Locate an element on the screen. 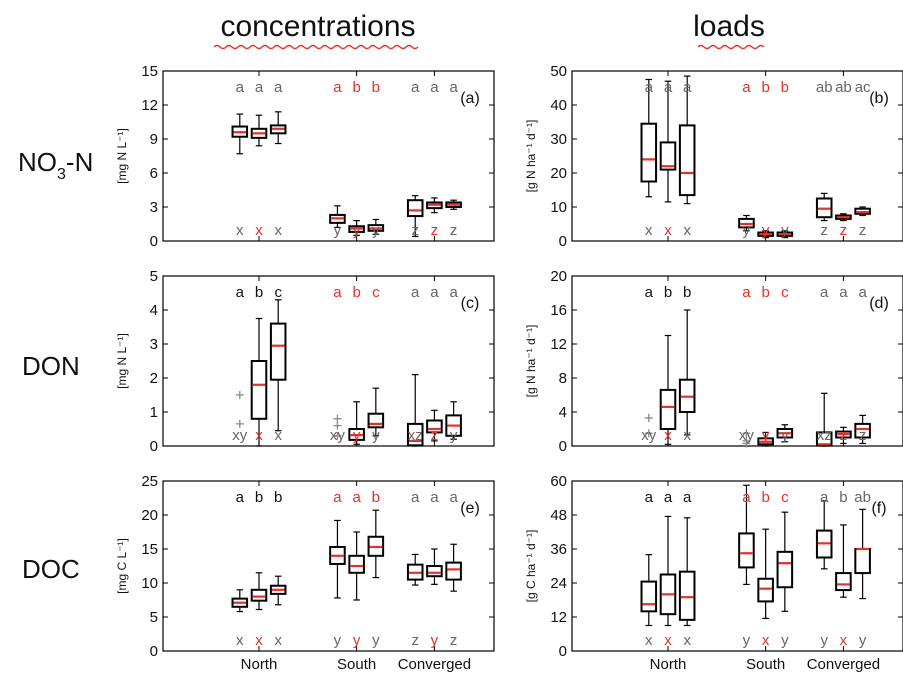 This screenshot has height=673, width=903. y-axis-label: [g C ha⁻¹ d⁻¹] is located at coordinates (531, 566).